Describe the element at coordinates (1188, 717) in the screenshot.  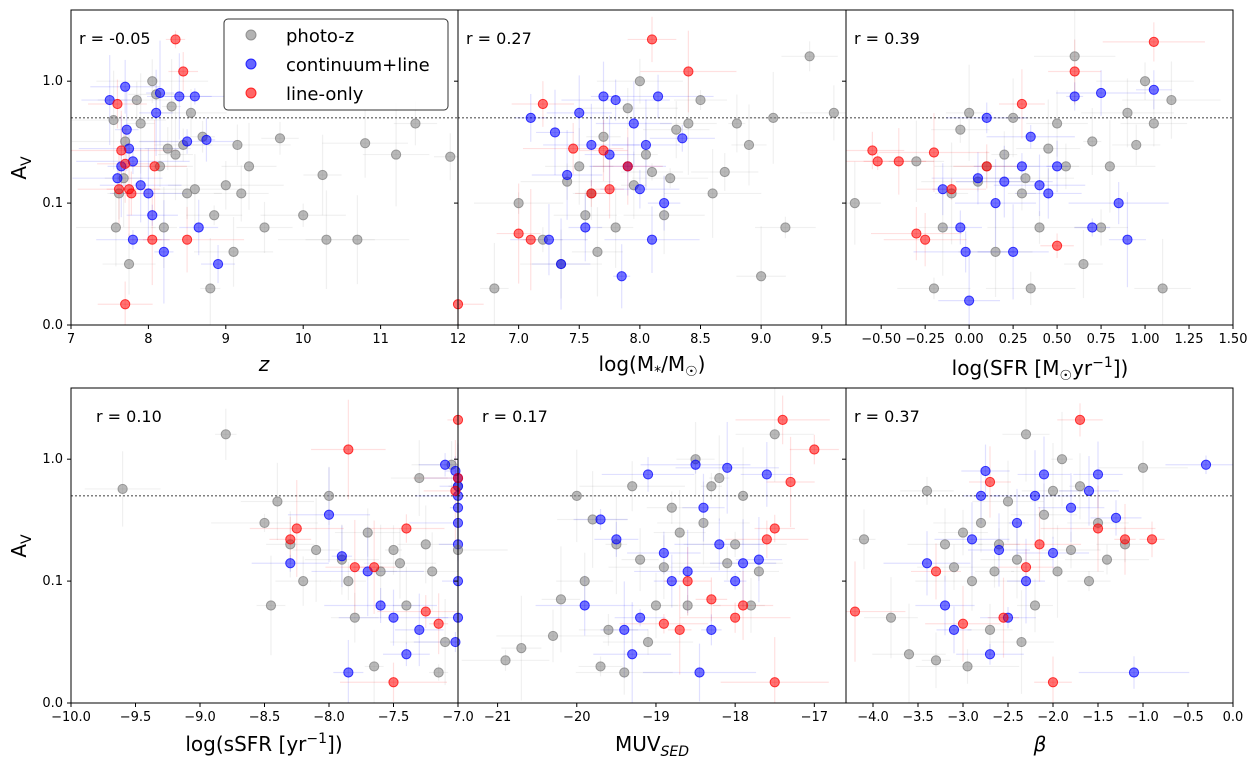
I see `x-tick-label: −0.5` at that location.